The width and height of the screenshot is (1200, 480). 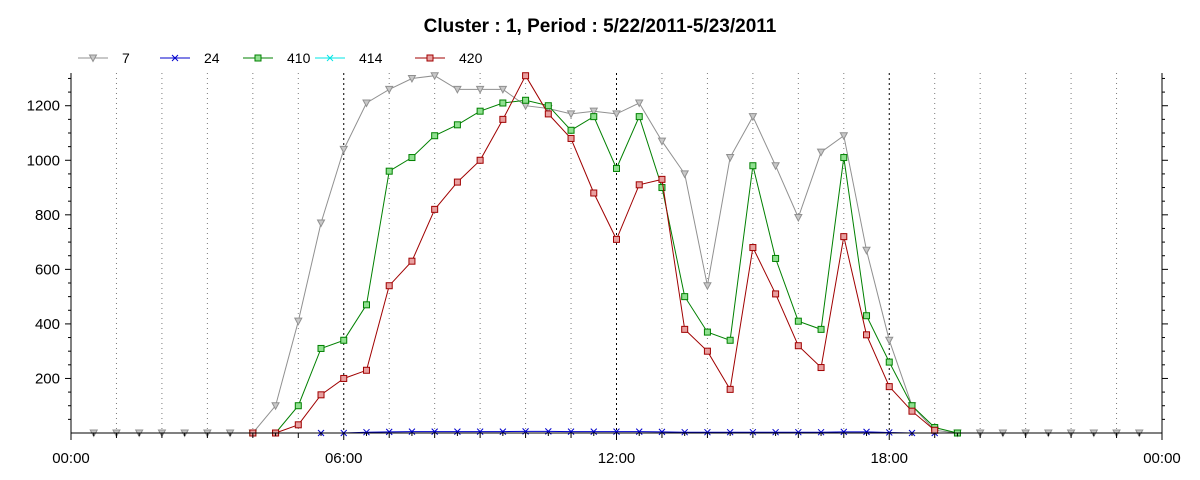 I want to click on x-tick-label: 00:00, so click(x=71, y=458).